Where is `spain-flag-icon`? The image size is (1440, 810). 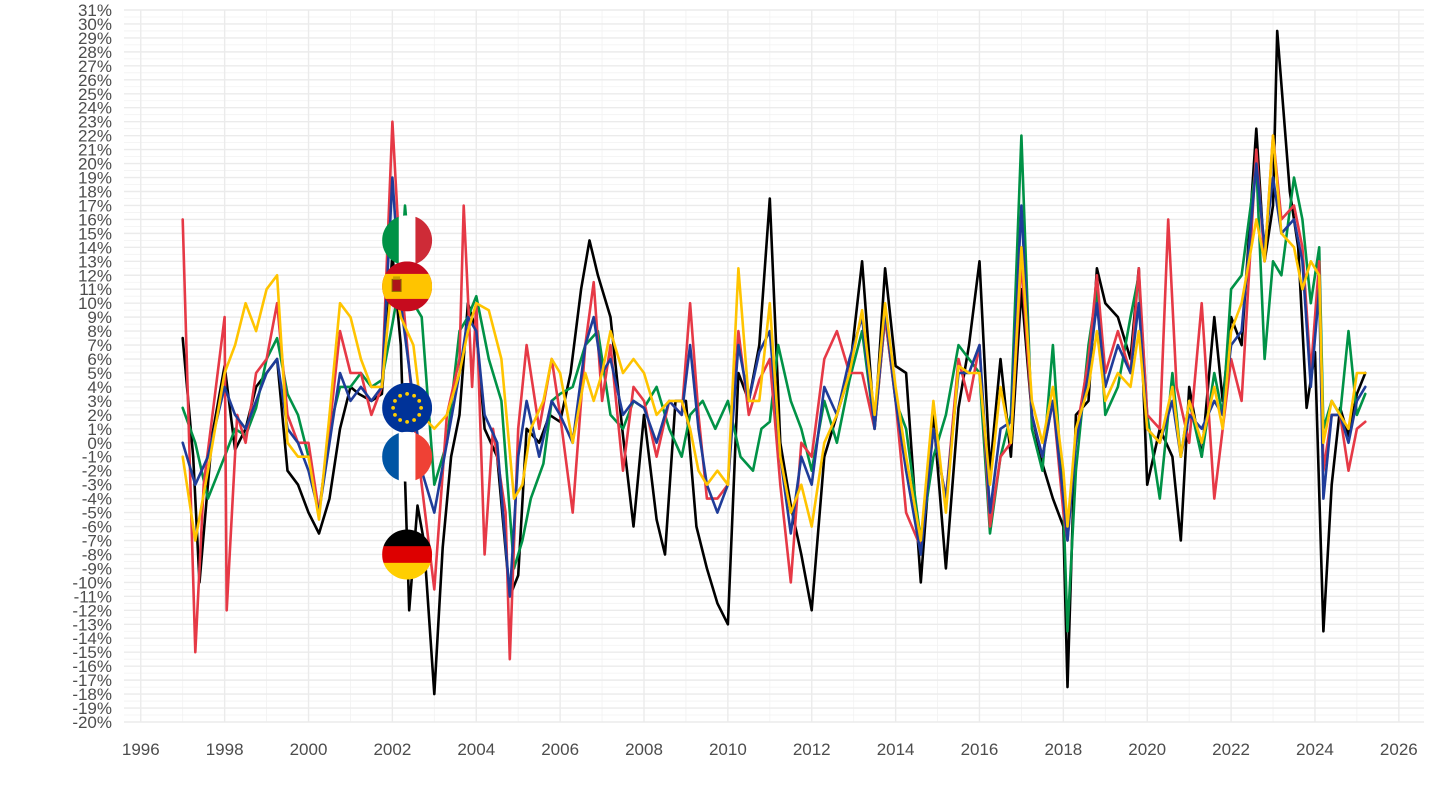
spain-flag-icon is located at coordinates (407, 286).